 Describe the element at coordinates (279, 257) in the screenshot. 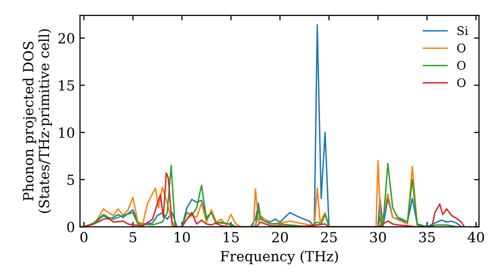

I see `x-axis-title: Frequency (THz)` at that location.